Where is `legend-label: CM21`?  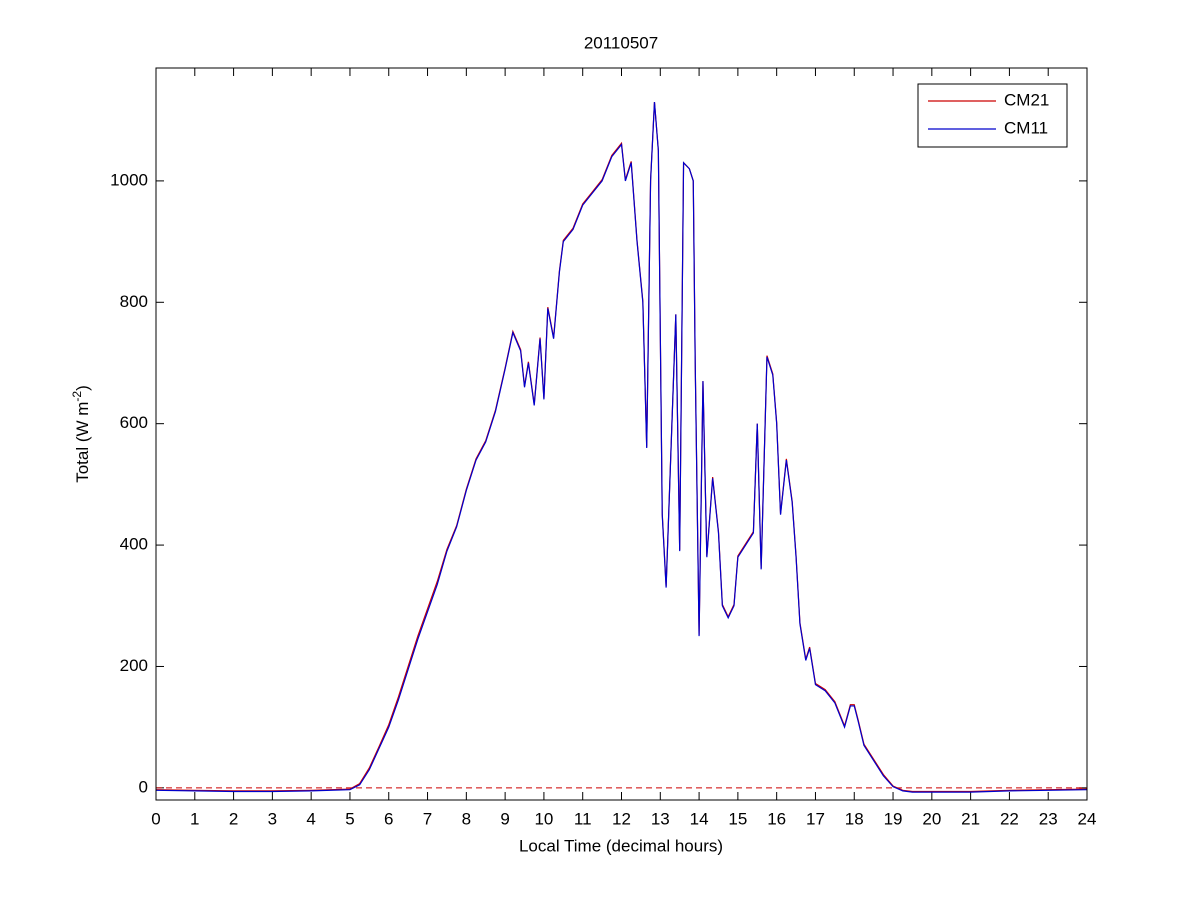
legend-label: CM21 is located at coordinates (1026, 99).